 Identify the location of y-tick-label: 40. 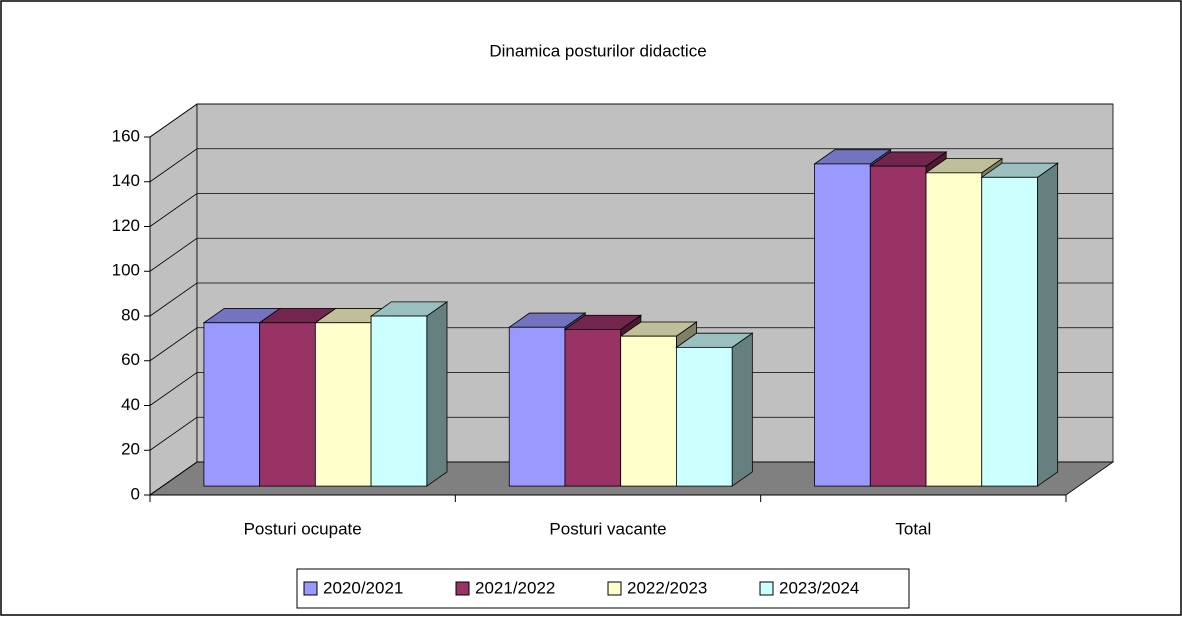
(130, 404).